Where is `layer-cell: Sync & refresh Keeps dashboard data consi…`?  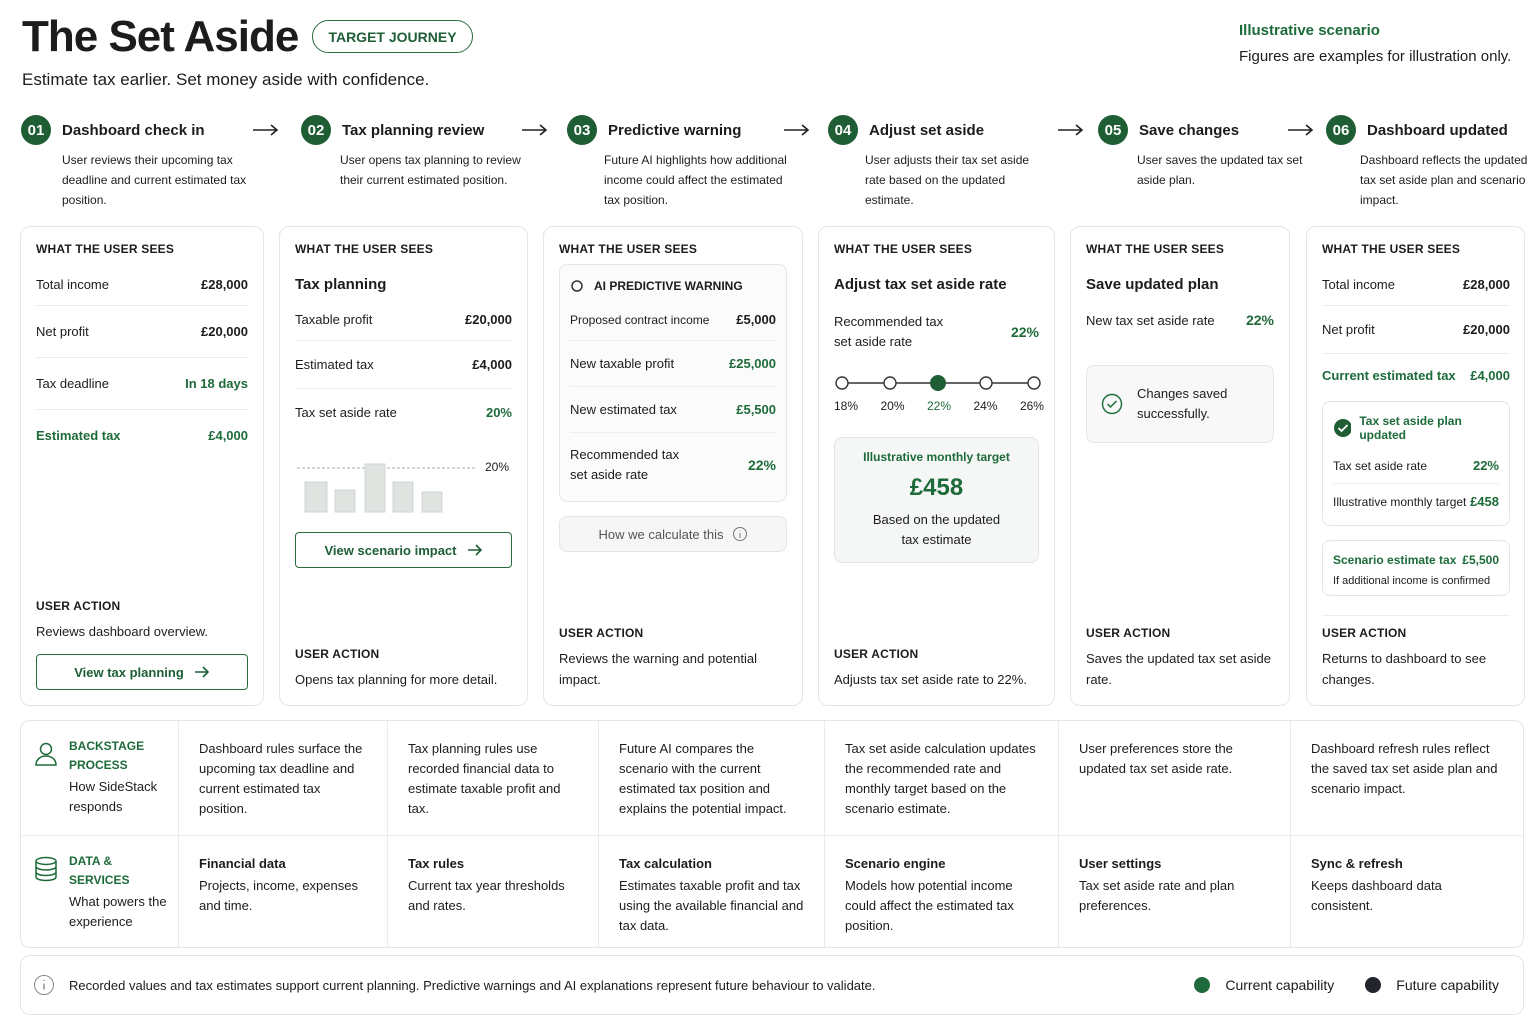
layer-cell: Sync & refresh Keeps dashboard data consi… is located at coordinates (1407, 891).